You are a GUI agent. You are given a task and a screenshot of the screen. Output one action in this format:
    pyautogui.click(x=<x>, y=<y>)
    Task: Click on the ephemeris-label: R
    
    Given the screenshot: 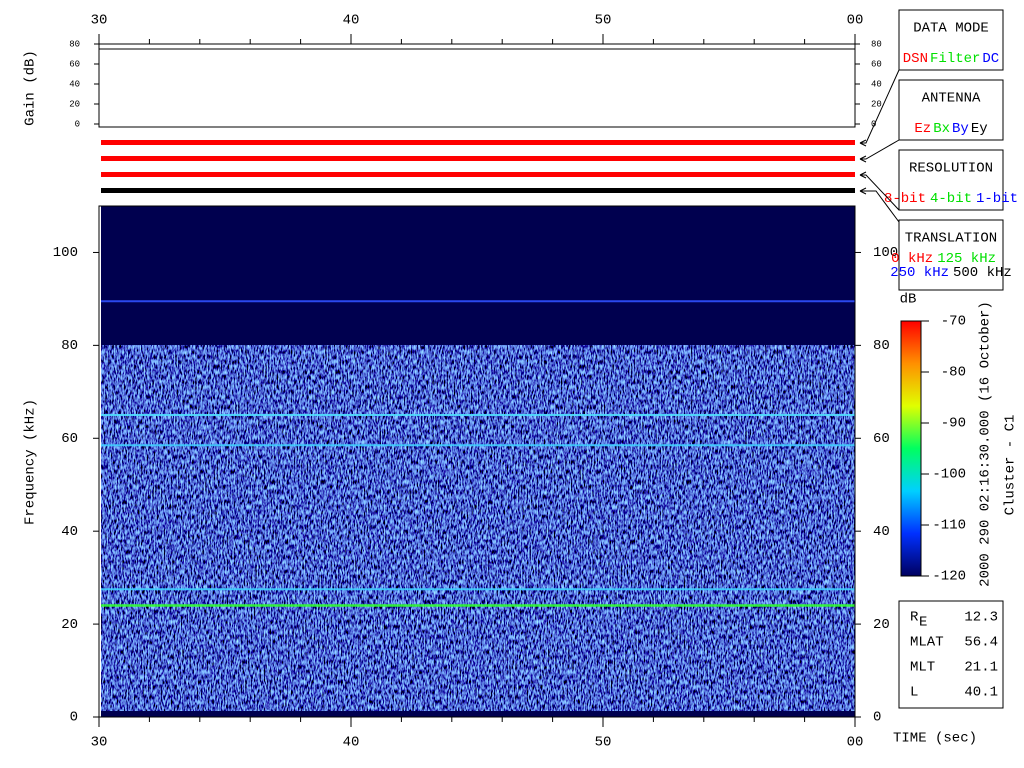 What is the action you would take?
    pyautogui.click(x=914, y=618)
    